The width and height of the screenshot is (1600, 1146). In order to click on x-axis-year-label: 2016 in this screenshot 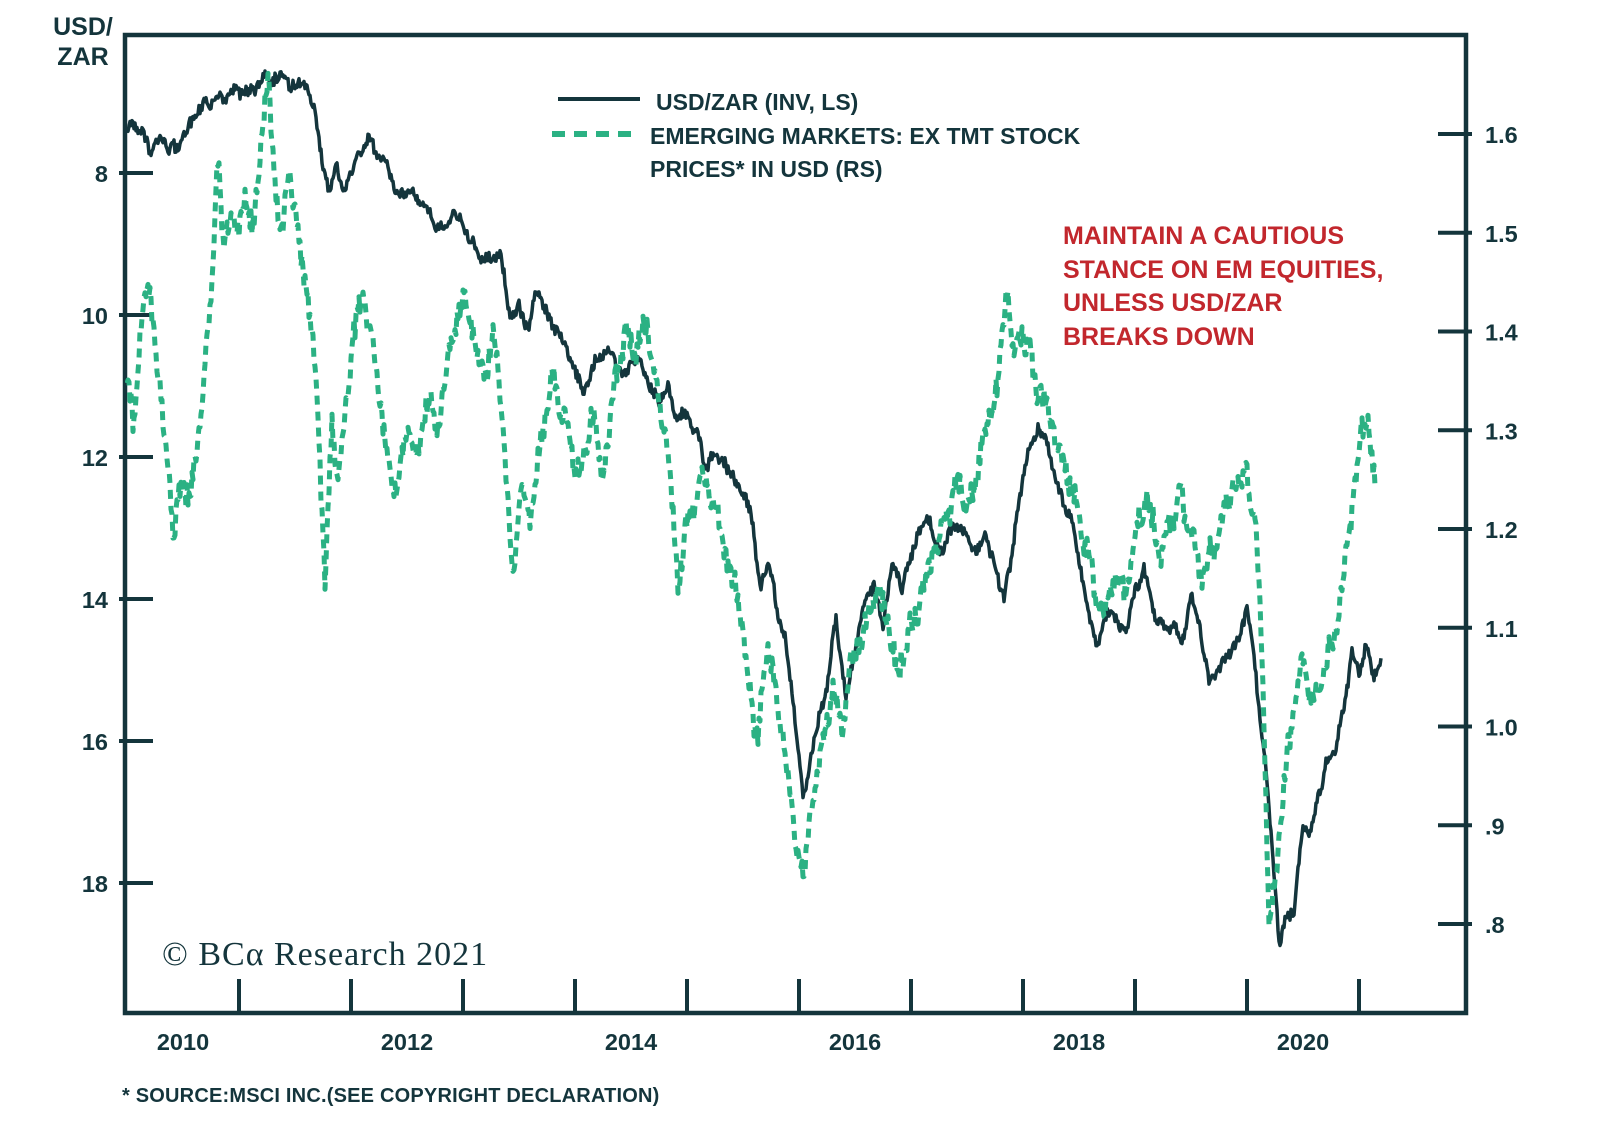, I will do `click(855, 1042)`.